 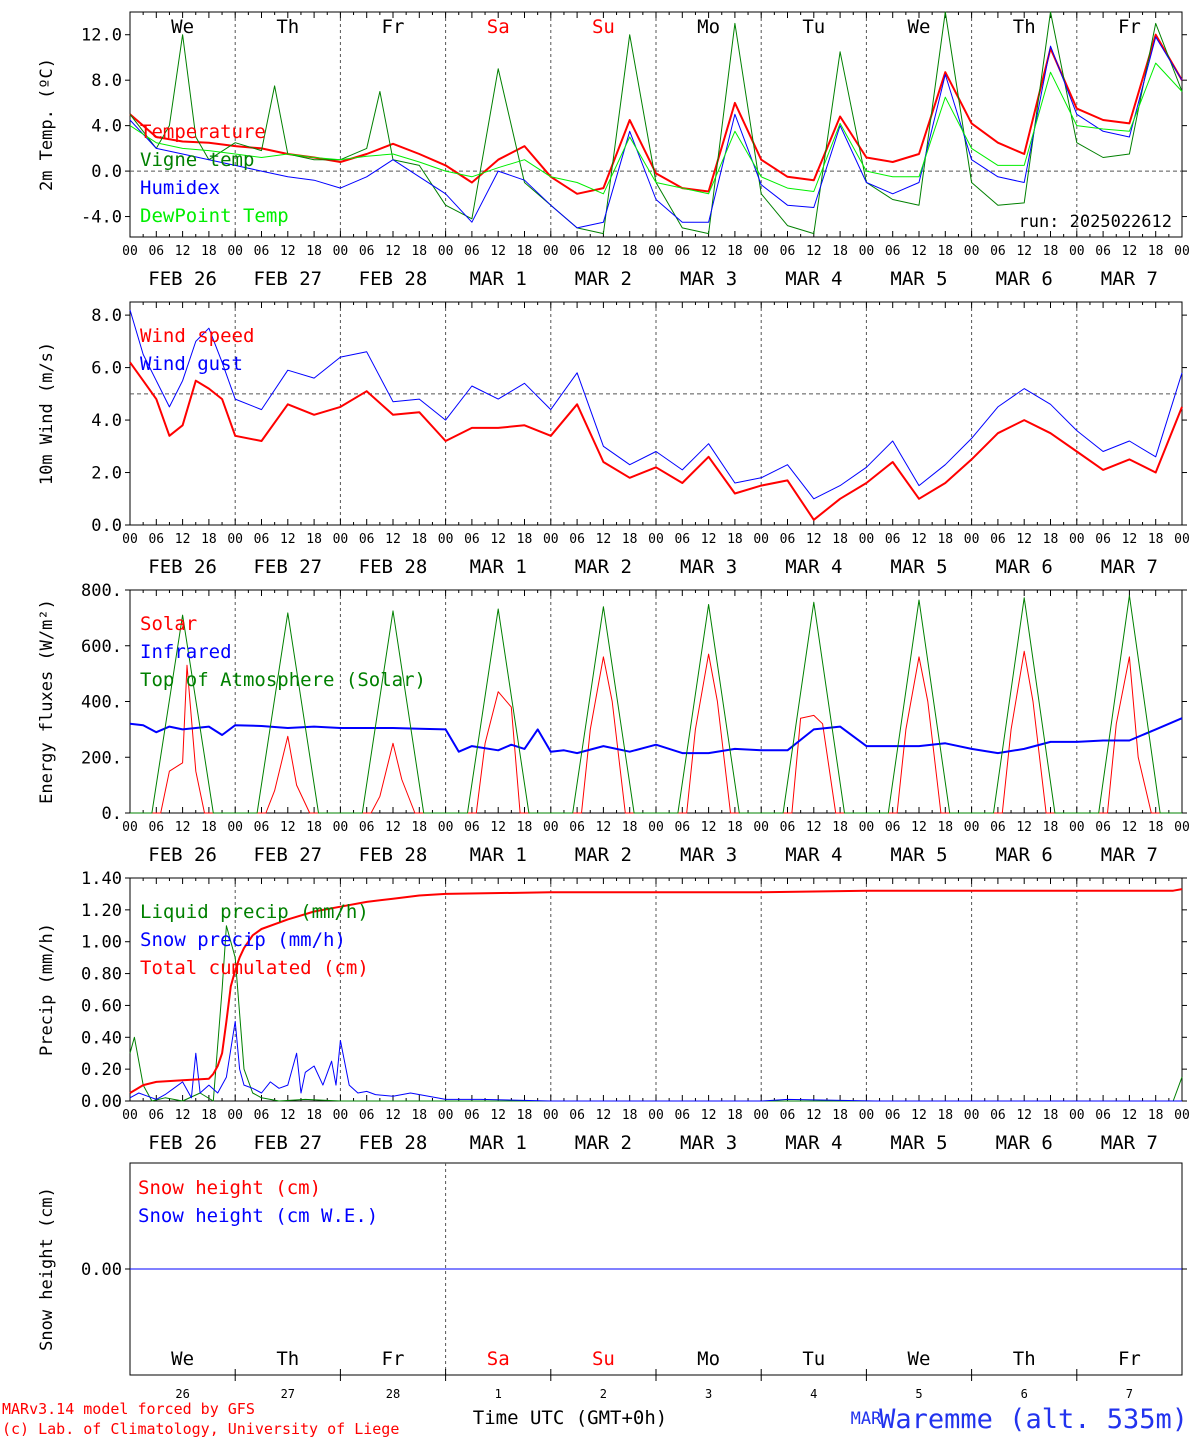 What do you see at coordinates (393, 855) in the screenshot?
I see `date-label: FEB 28` at bounding box center [393, 855].